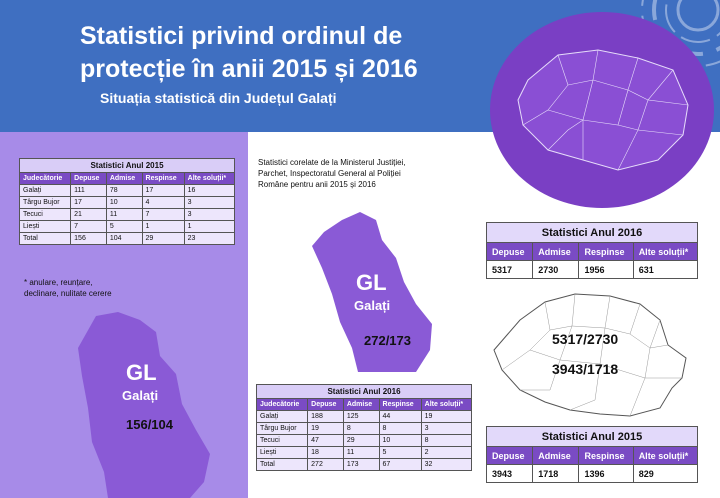 The image size is (720, 498). Describe the element at coordinates (361, 464) in the screenshot. I see `table-cell: 173` at that location.